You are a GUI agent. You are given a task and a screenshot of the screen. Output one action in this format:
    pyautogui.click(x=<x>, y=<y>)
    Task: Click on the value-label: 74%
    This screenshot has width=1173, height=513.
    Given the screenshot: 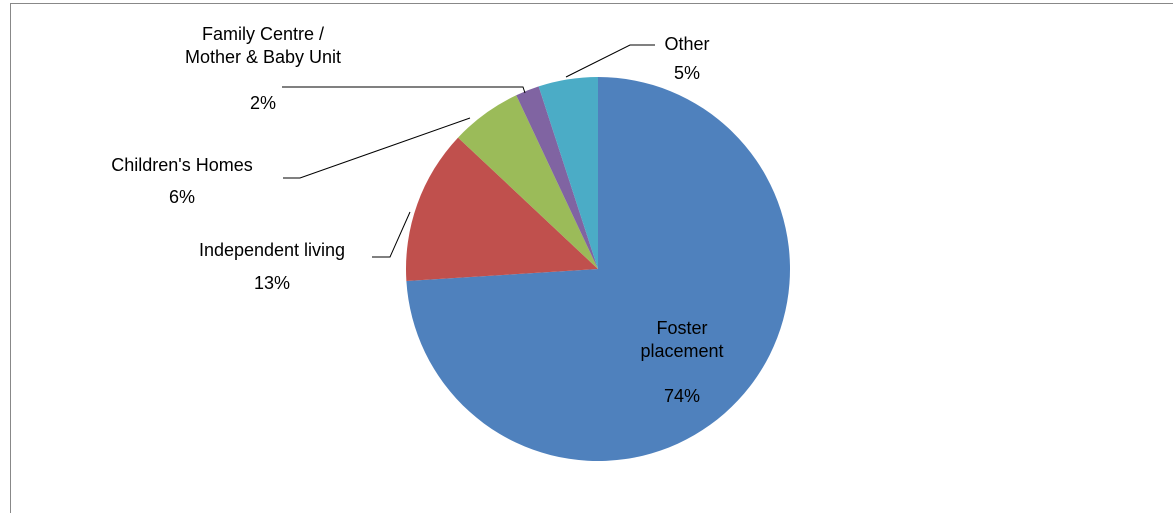 What is the action you would take?
    pyautogui.click(x=682, y=396)
    